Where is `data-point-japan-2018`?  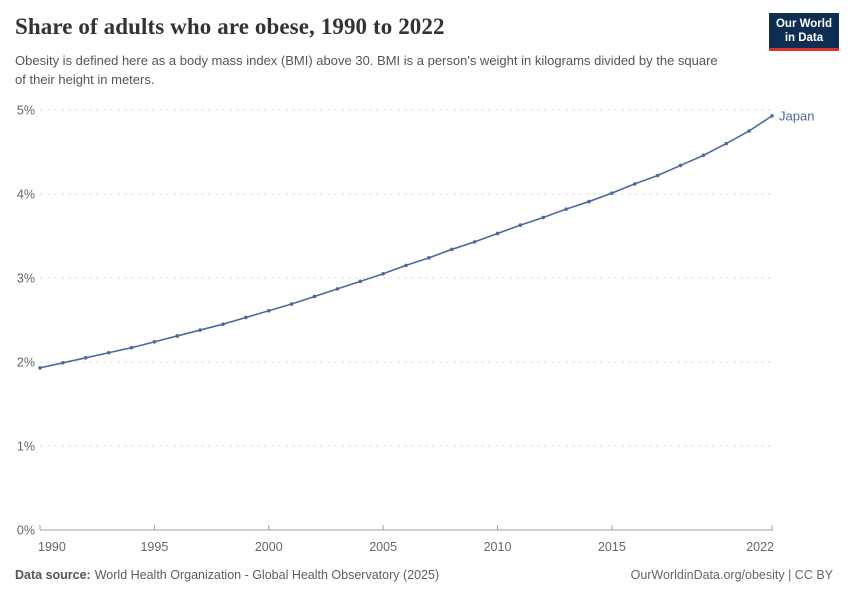
data-point-japan-2018 is located at coordinates (680, 165).